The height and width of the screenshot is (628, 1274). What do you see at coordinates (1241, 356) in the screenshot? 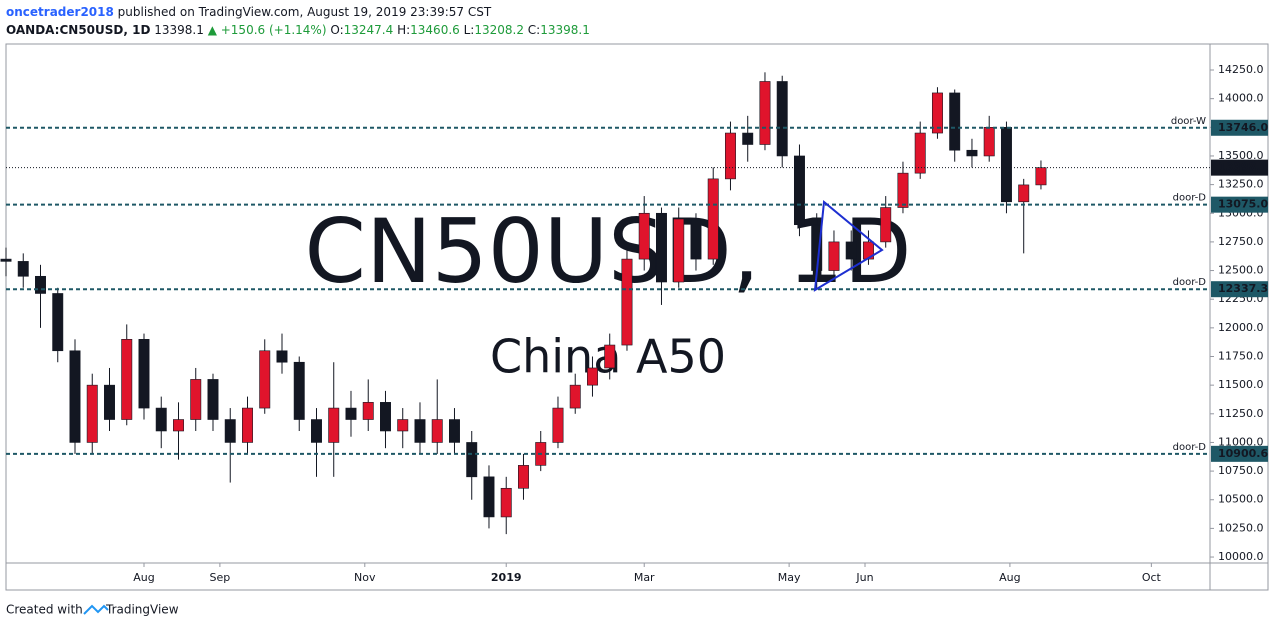
I see `y-tick-label: 11750.0` at bounding box center [1241, 356].